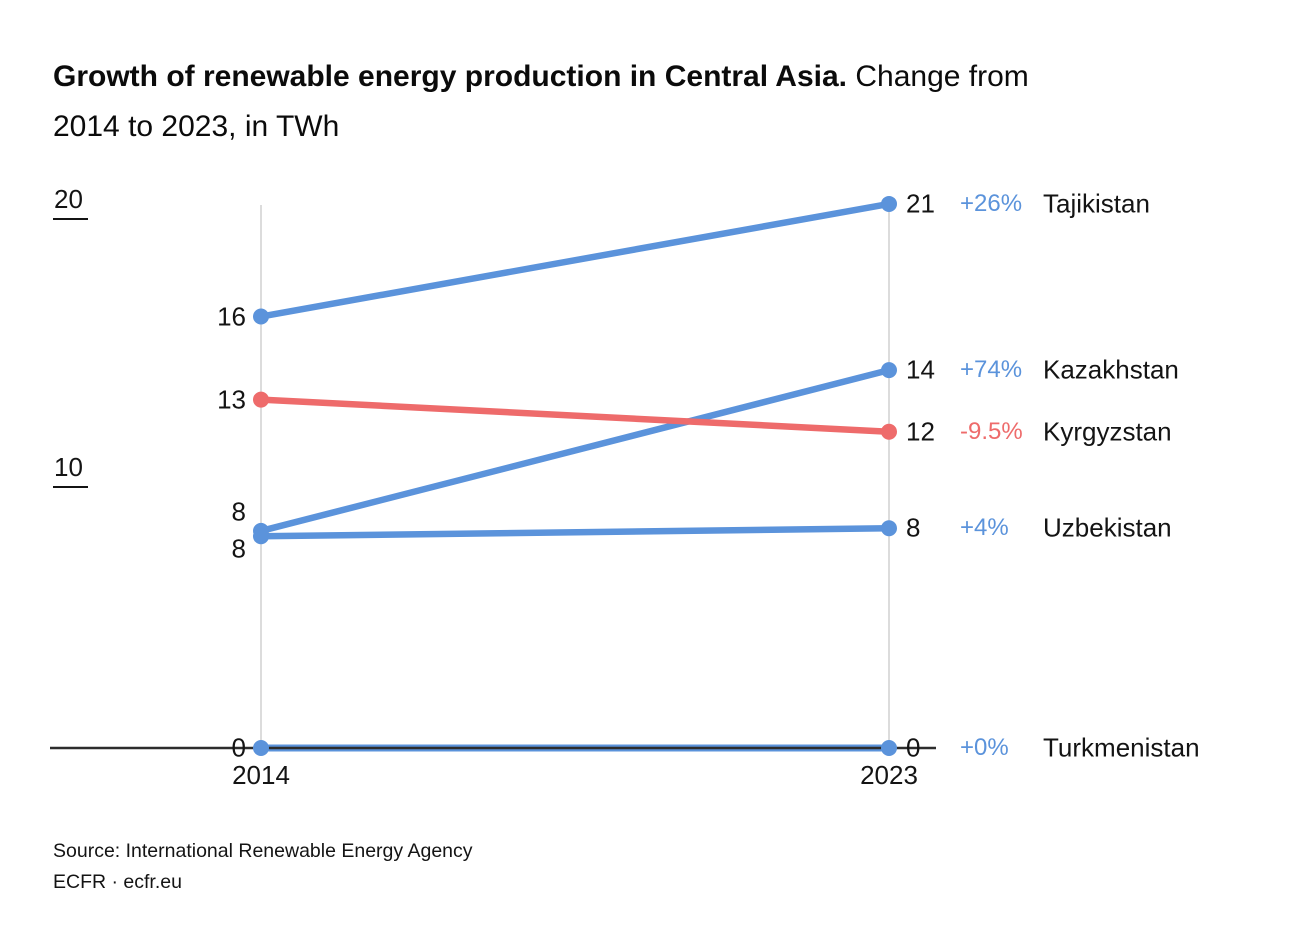  I want to click on data-point-uzbekistan-2023, so click(889, 528).